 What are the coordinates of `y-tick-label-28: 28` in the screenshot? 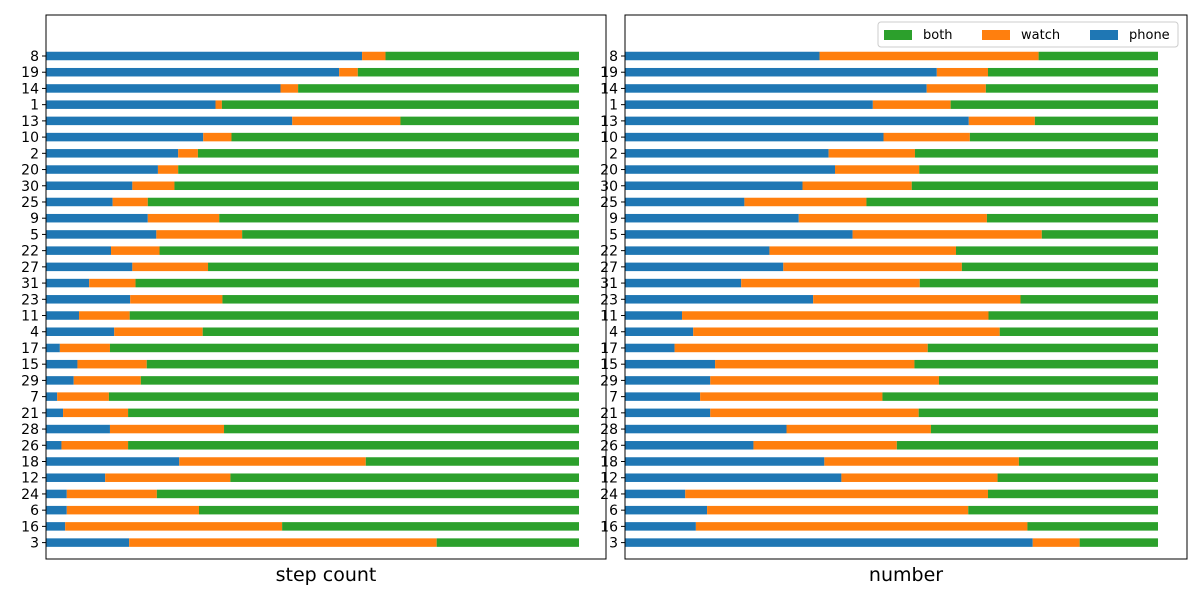 It's located at (609, 430).